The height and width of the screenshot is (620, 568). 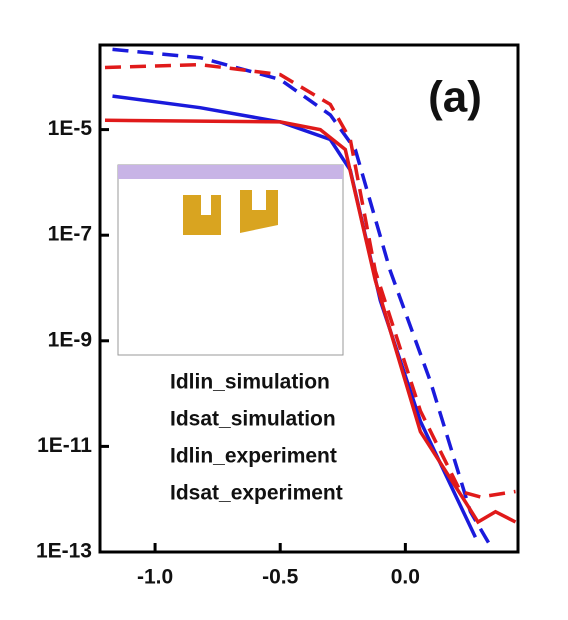 What do you see at coordinates (253, 456) in the screenshot?
I see `legend-label: Idlin_experiment` at bounding box center [253, 456].